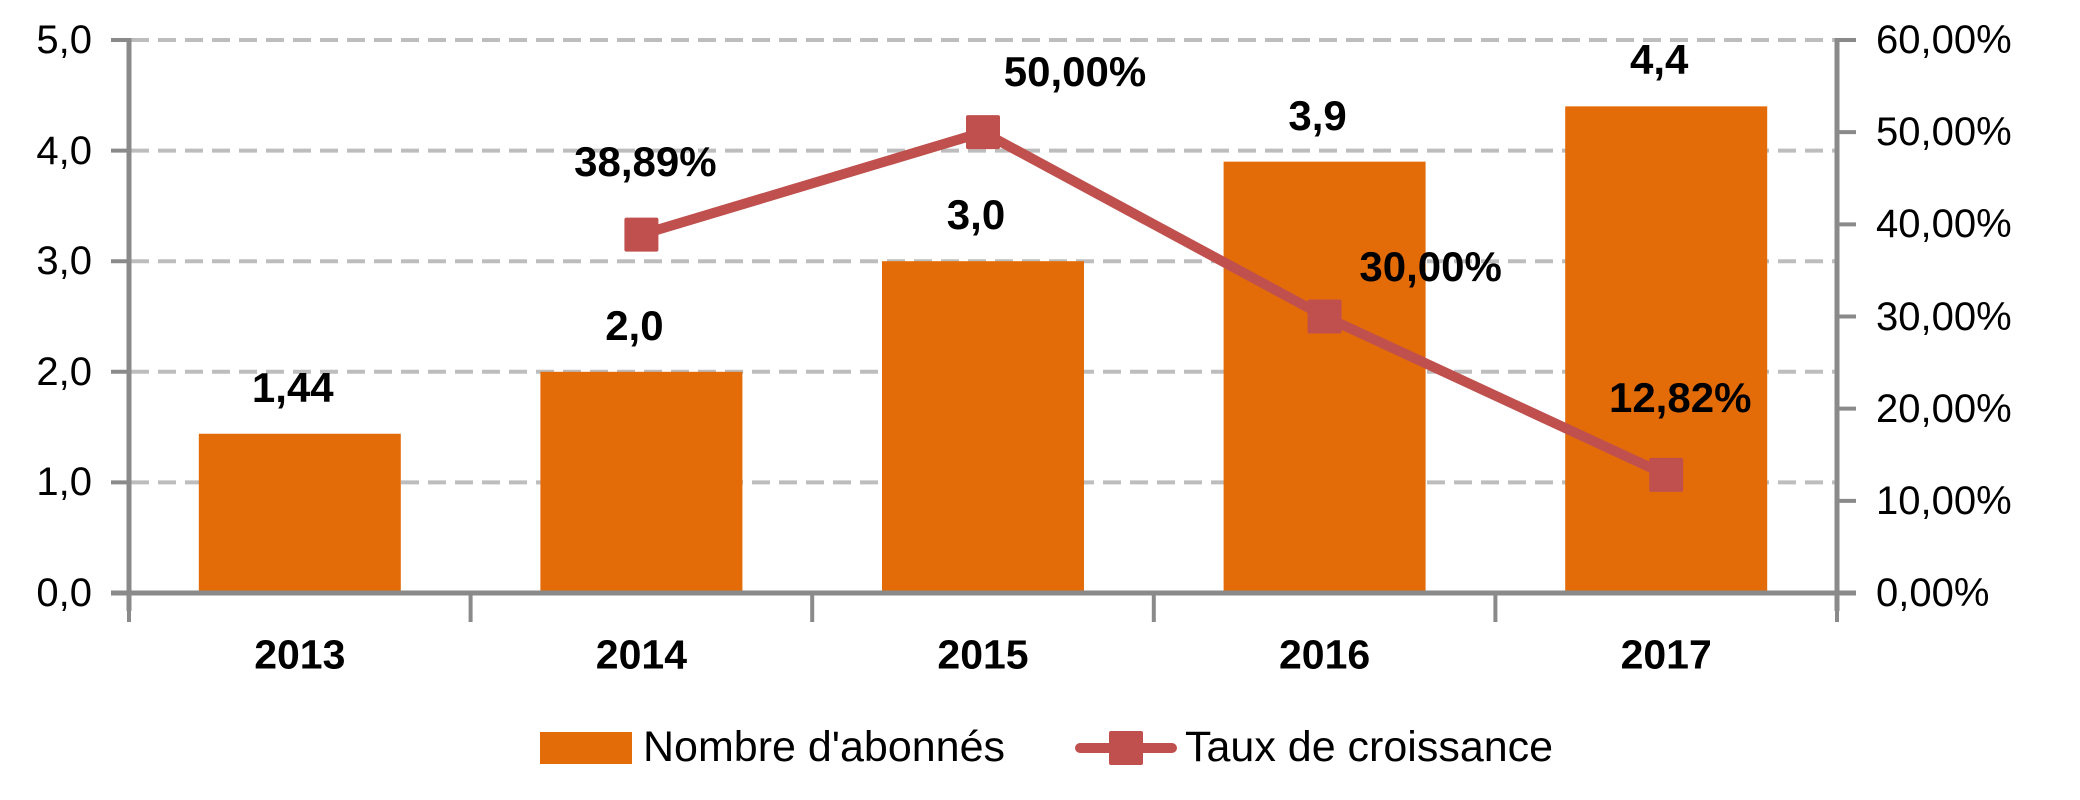 The height and width of the screenshot is (800, 2080). What do you see at coordinates (300, 654) in the screenshot?
I see `x-axis-label: 2013` at bounding box center [300, 654].